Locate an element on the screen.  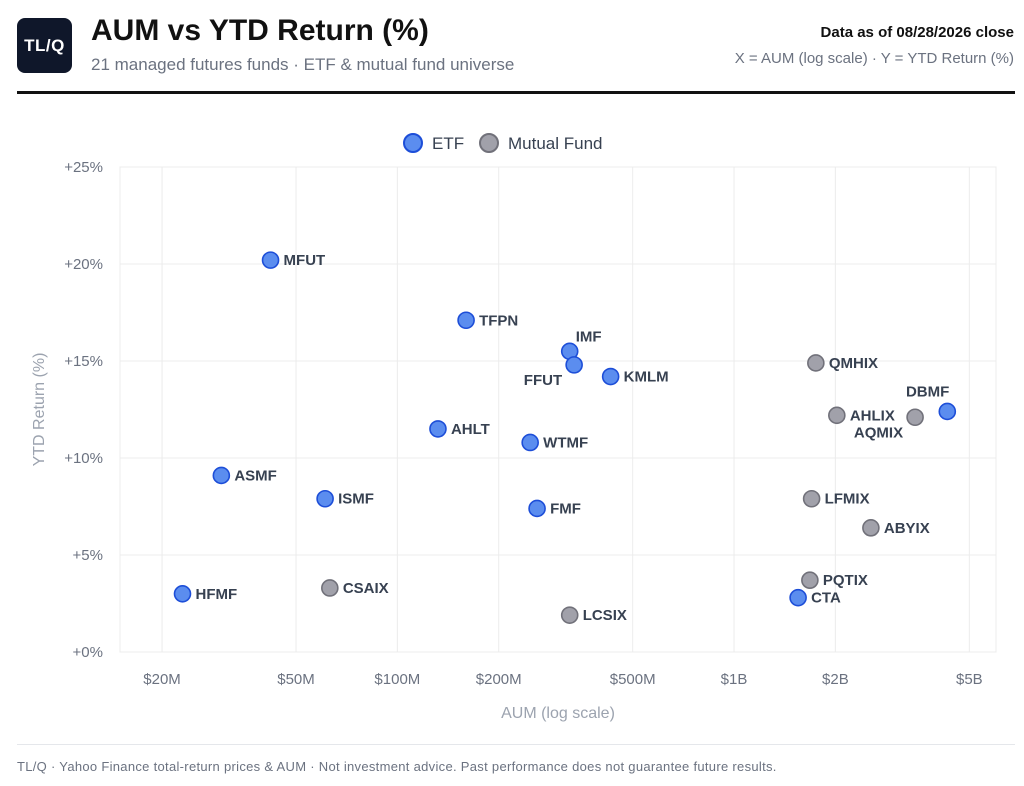
point-label: CSAIX is located at coordinates (366, 588).